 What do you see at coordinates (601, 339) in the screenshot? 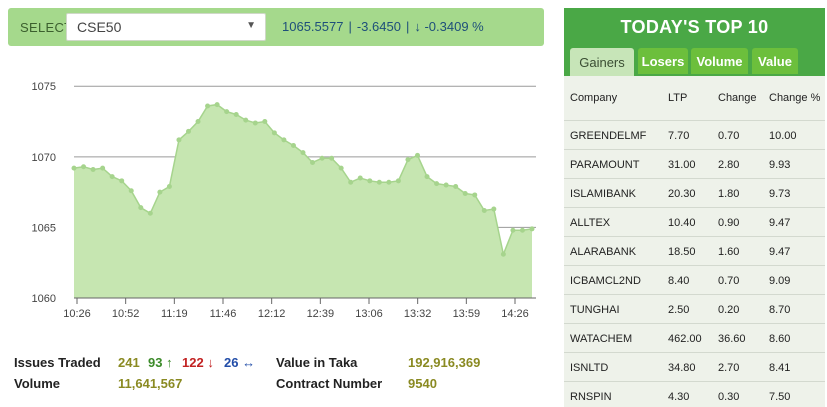
I see `company-name: WATACHEM` at bounding box center [601, 339].